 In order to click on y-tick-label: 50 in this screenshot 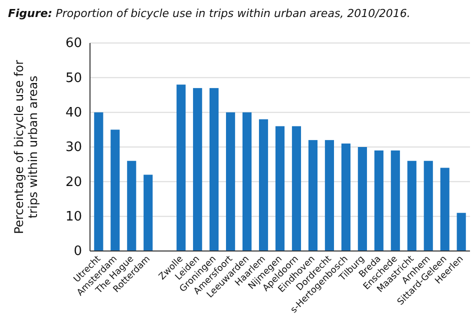, I will do `click(73, 78)`.